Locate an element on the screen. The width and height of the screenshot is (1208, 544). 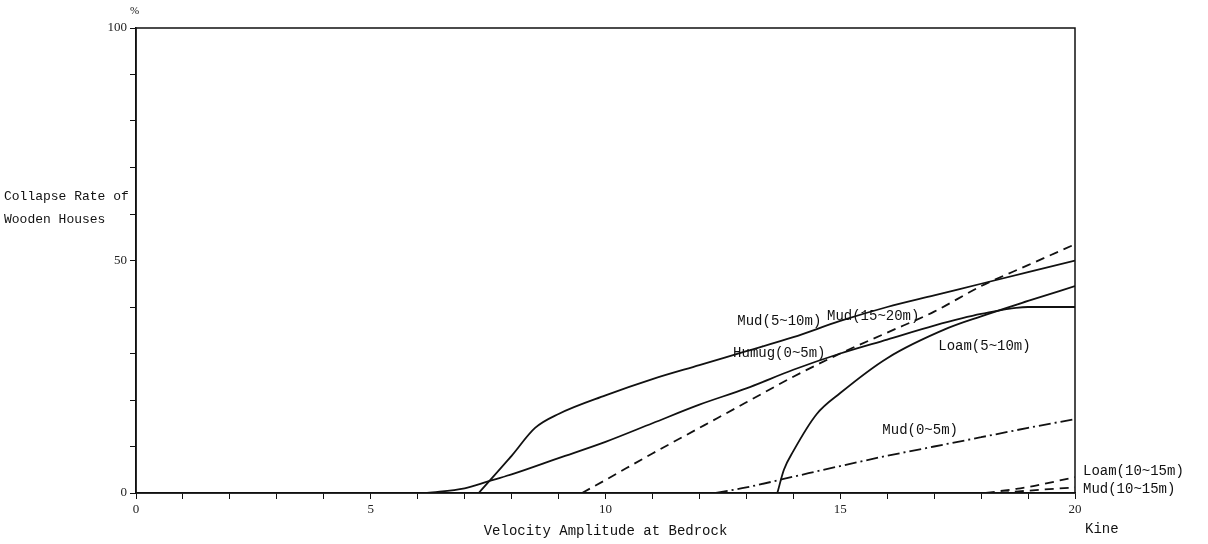
series-label: Mud(5~10m) is located at coordinates (779, 320).